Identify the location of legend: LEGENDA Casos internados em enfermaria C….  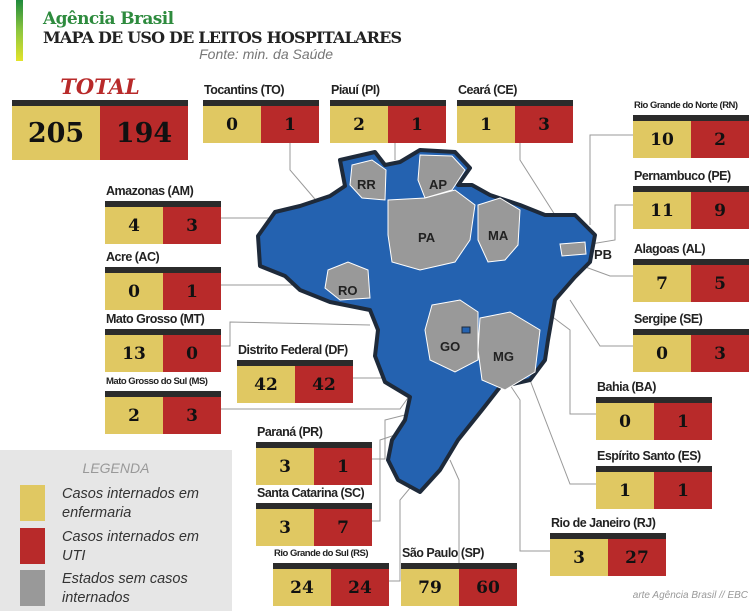
(116, 530).